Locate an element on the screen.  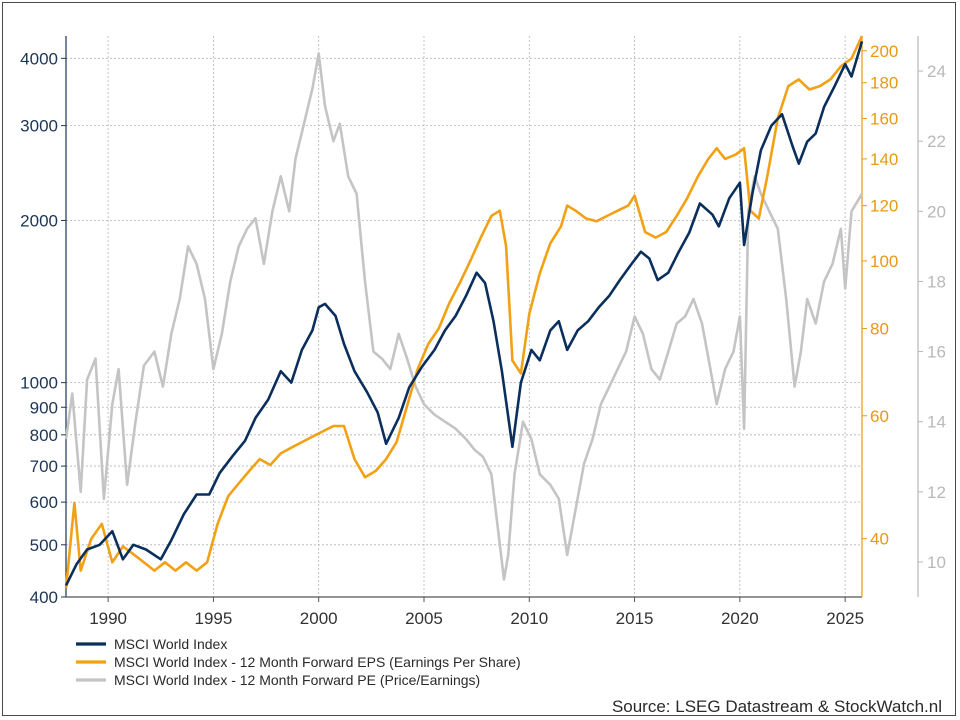
legend-label-index: MSCI World Index is located at coordinates (170, 644).